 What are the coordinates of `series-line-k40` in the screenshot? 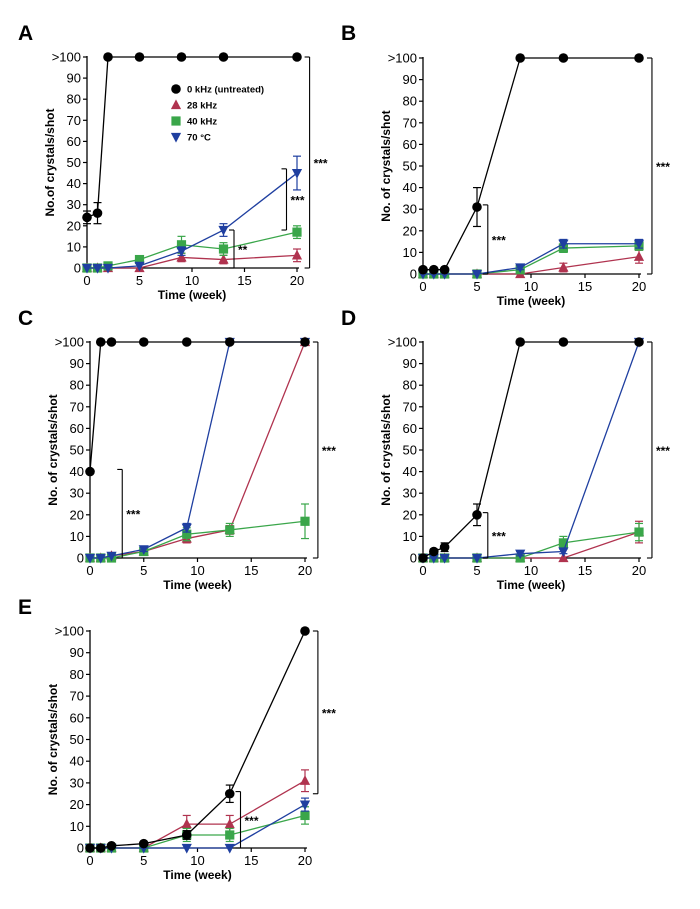 It's located at (192, 250).